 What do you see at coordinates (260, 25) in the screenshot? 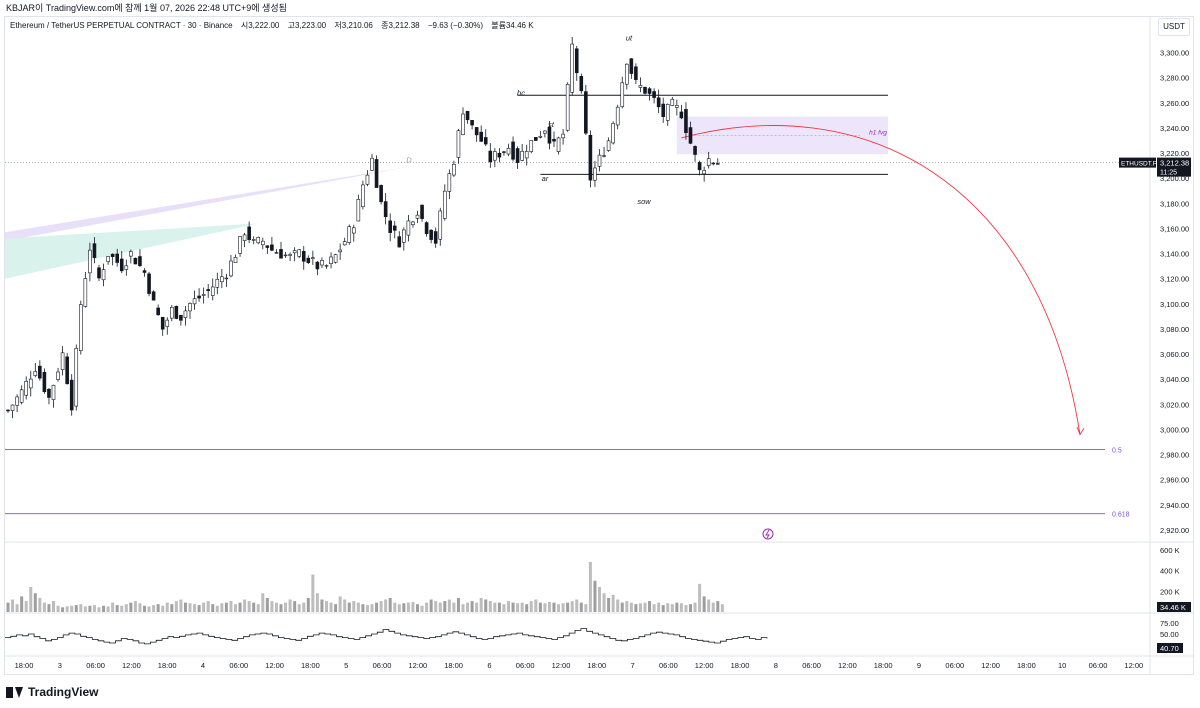
I see `ohlc-open: 시3,222.00` at bounding box center [260, 25].